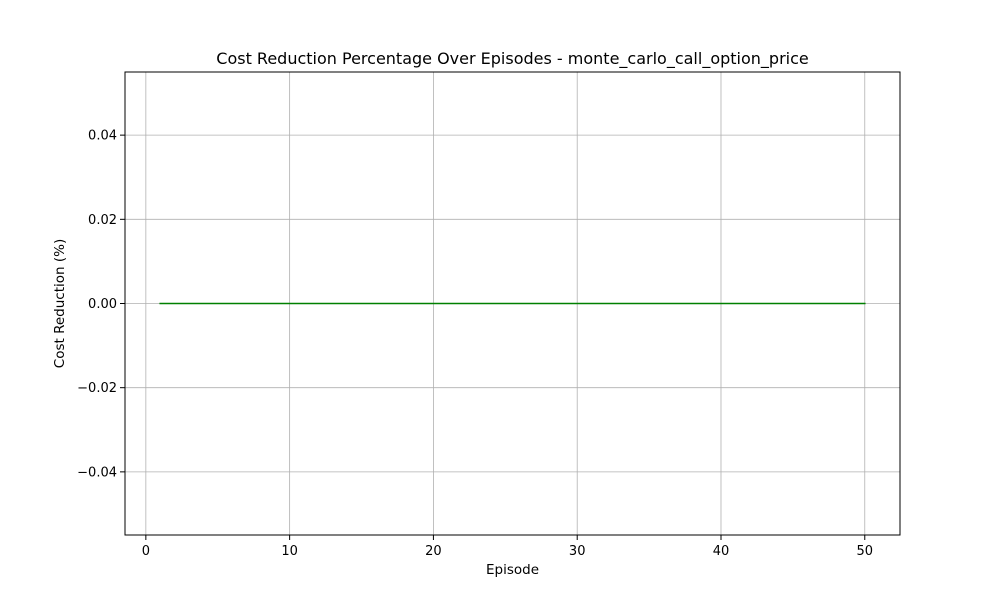 This screenshot has width=1000, height=604. What do you see at coordinates (289, 551) in the screenshot?
I see `x-tick-label: 10` at bounding box center [289, 551].